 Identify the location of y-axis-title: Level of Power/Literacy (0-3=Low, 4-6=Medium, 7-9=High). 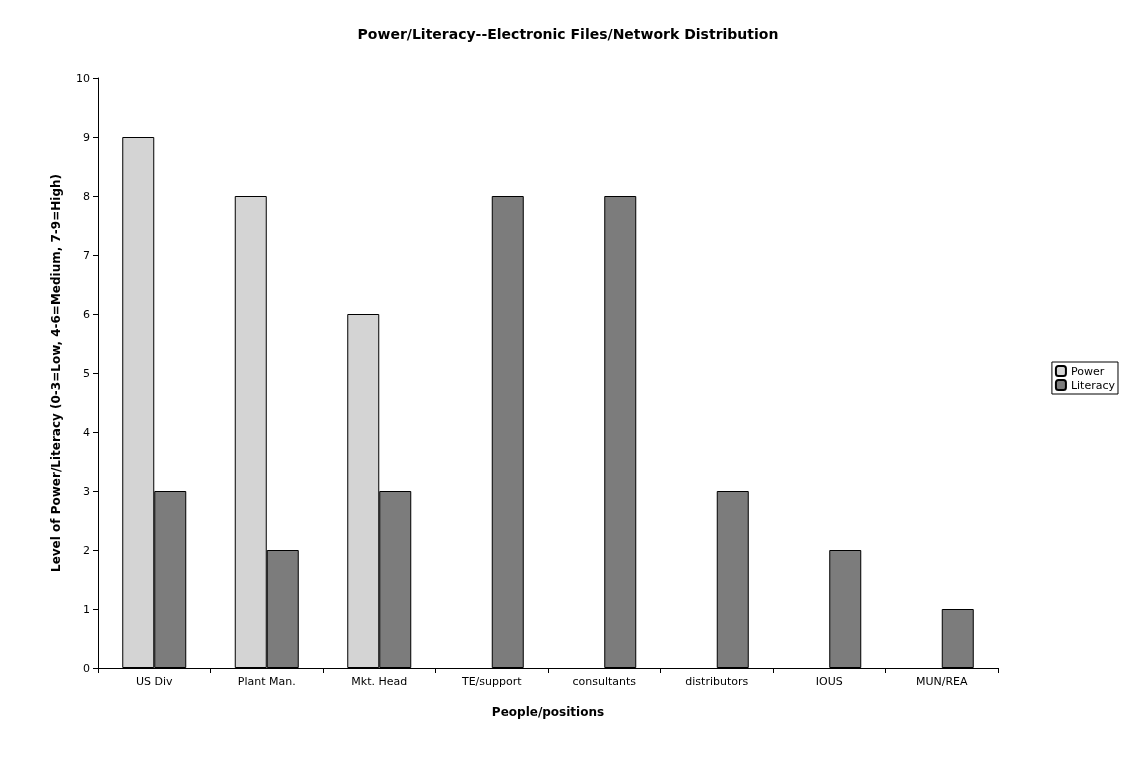
(56, 373).